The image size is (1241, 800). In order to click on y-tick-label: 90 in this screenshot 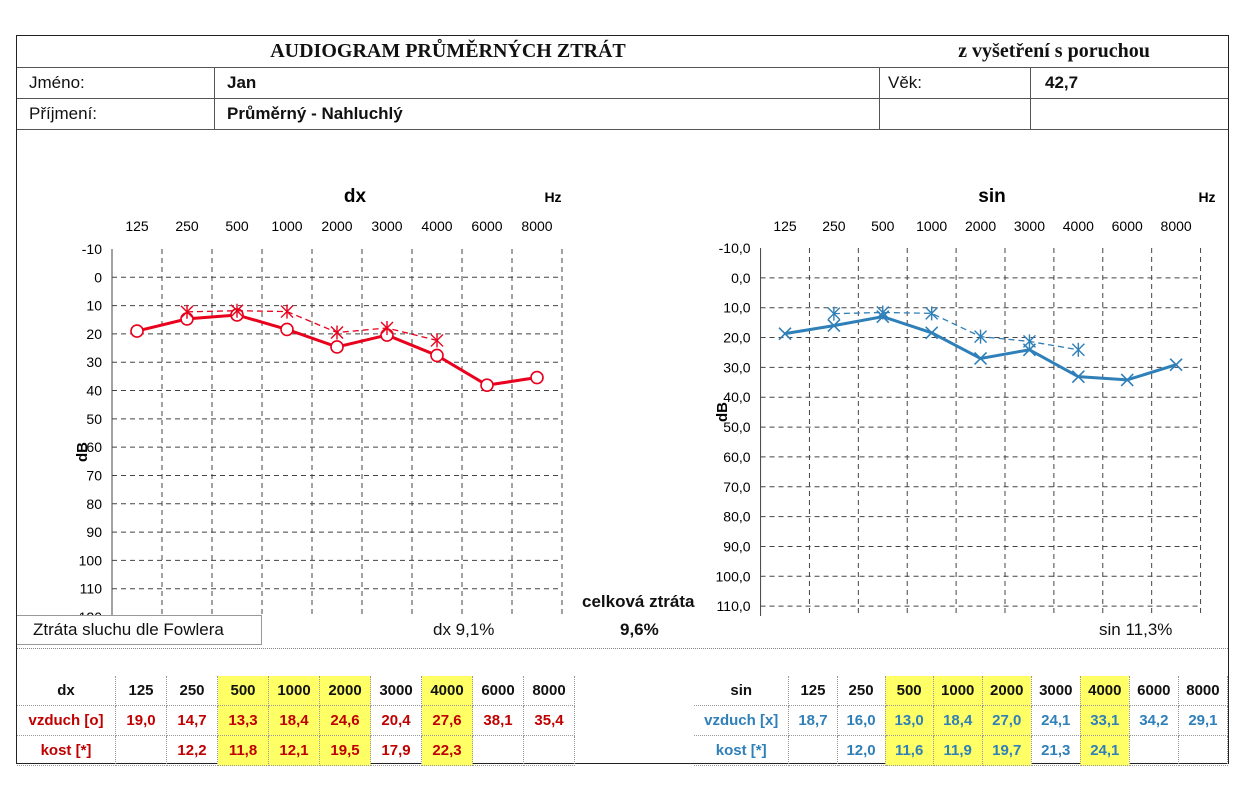, I will do `click(94, 532)`.